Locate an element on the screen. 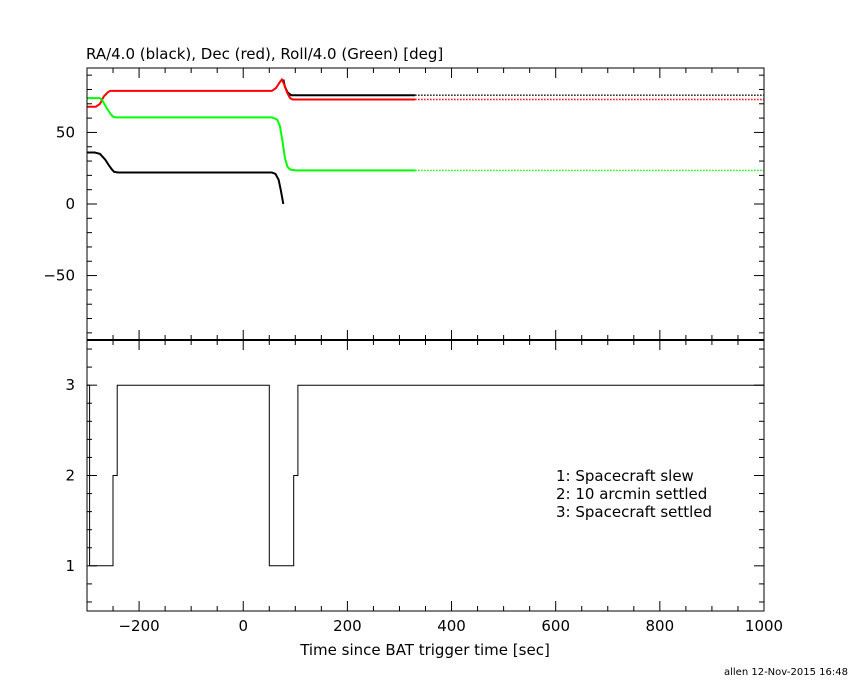 This screenshot has width=850, height=680. x-axis-label: Time since BAT trigger time [sec] is located at coordinates (424, 650).